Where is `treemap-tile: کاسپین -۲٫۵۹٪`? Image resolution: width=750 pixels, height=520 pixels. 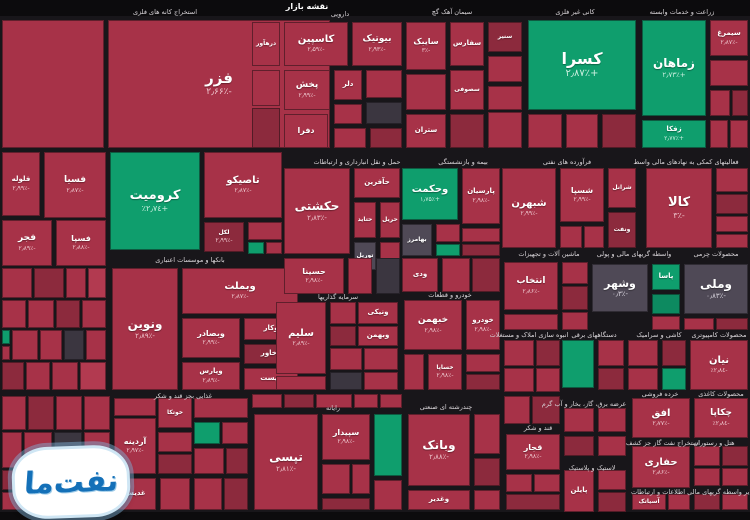 treemap-tile: کاسپین -۲٫۵۹٪ is located at coordinates (316, 44).